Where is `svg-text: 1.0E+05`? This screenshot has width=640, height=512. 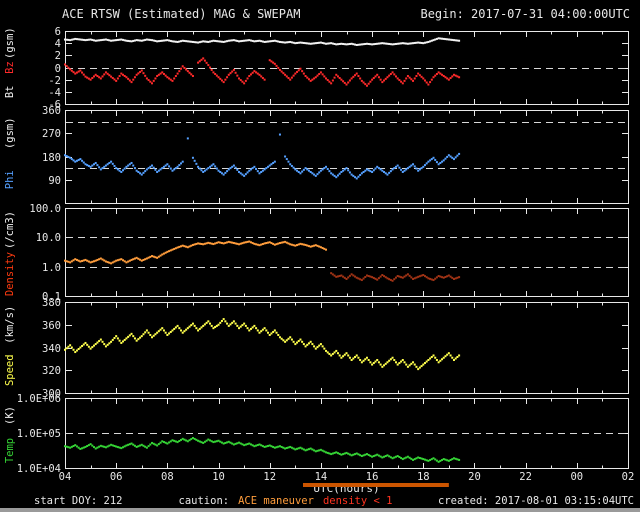 svg-text: 1.0E+05 is located at coordinates (39, 434).